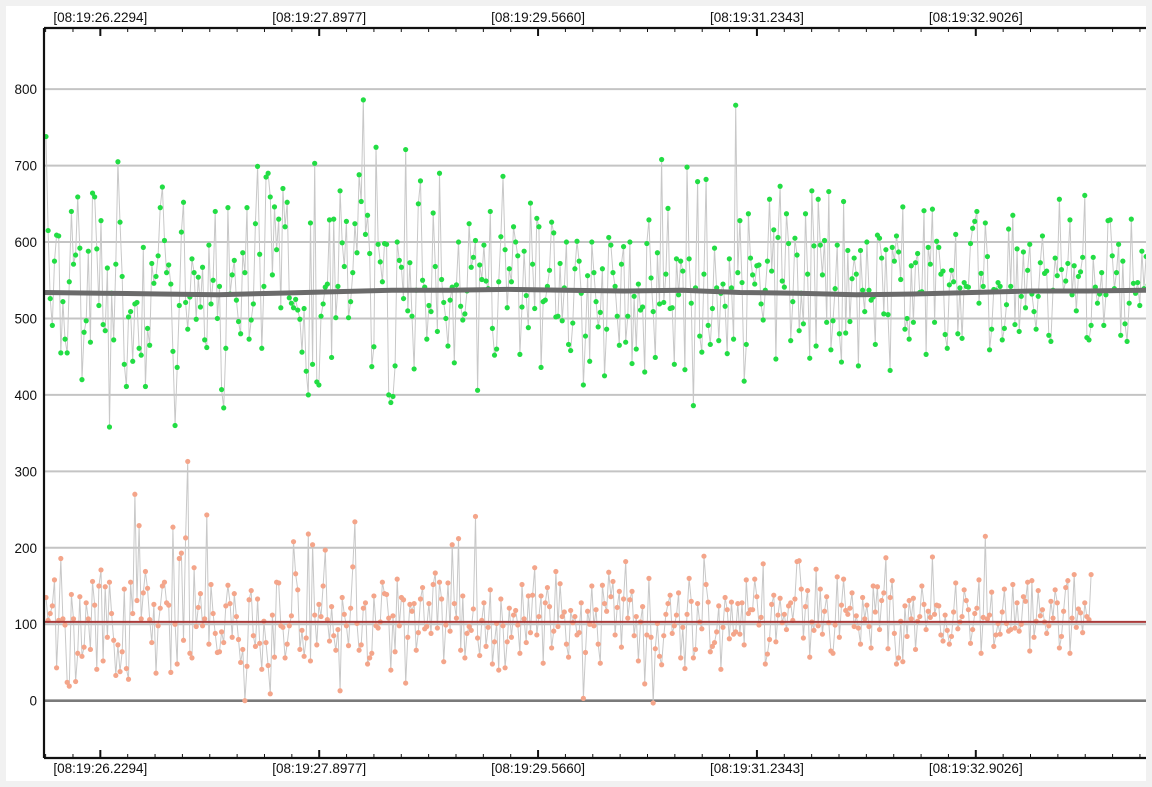  Describe the element at coordinates (538, 17) in the screenshot. I see `x-tick-label-top: [08:19:29.5660]` at that location.